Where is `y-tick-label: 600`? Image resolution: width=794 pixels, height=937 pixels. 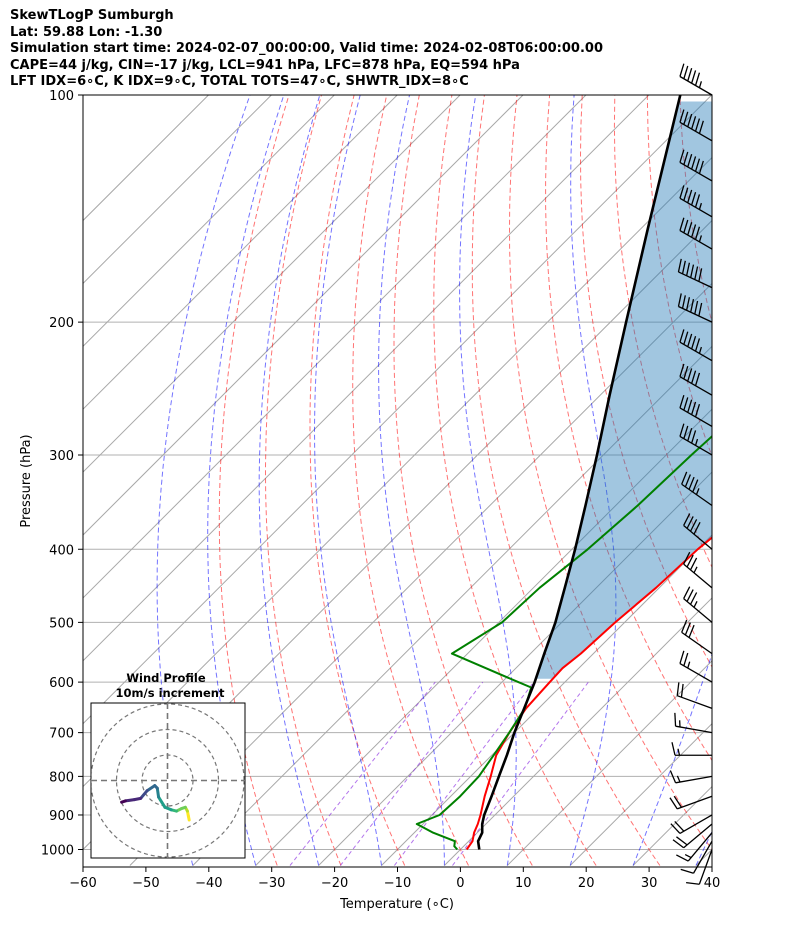 y-tick-label: 600 is located at coordinates (61, 683).